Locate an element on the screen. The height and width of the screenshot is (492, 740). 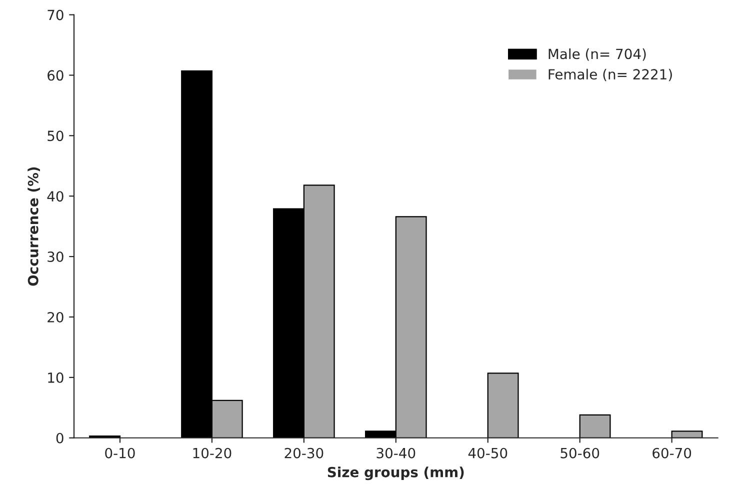
x-tick-label: 40-50 is located at coordinates (488, 453).